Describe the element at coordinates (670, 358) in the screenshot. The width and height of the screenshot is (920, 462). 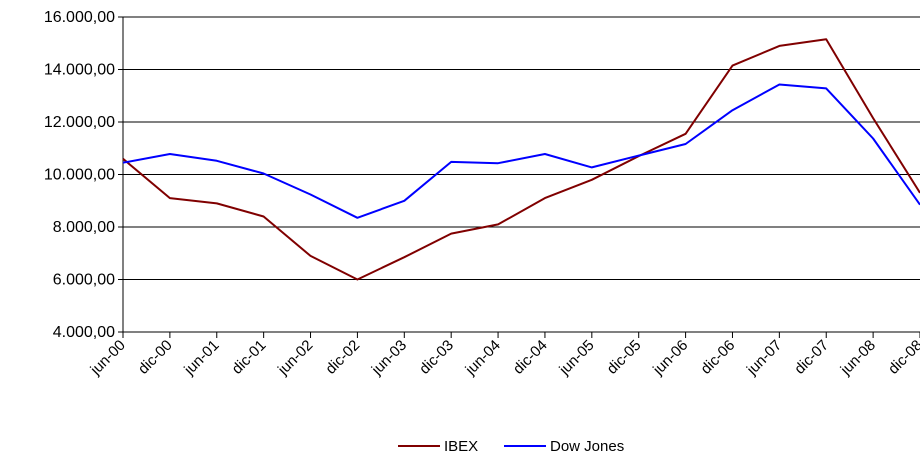
I see `x-tick-label: jun-06` at that location.